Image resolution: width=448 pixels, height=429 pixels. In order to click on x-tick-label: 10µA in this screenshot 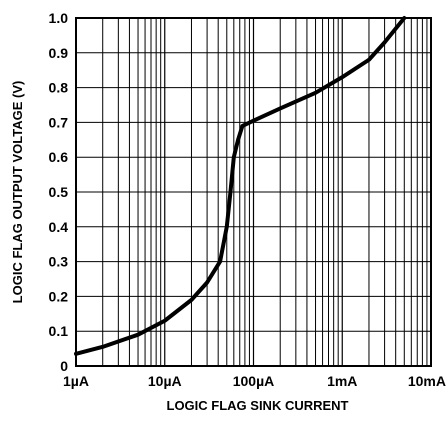, I will do `click(165, 381)`.